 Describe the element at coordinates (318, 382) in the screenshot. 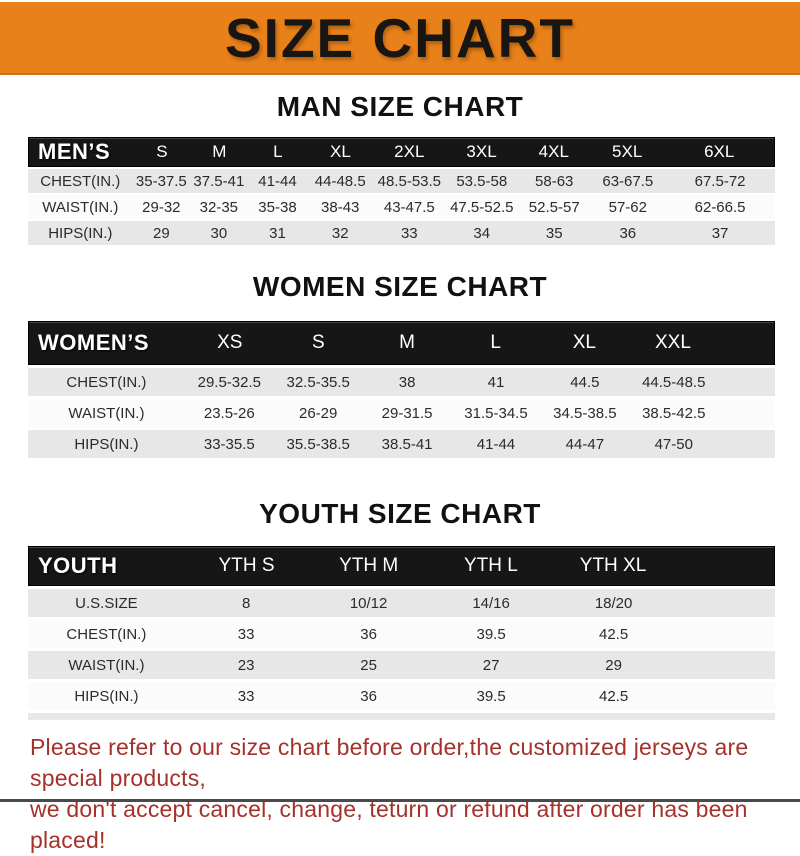

I see `women-cell: 32.5-35.5` at that location.